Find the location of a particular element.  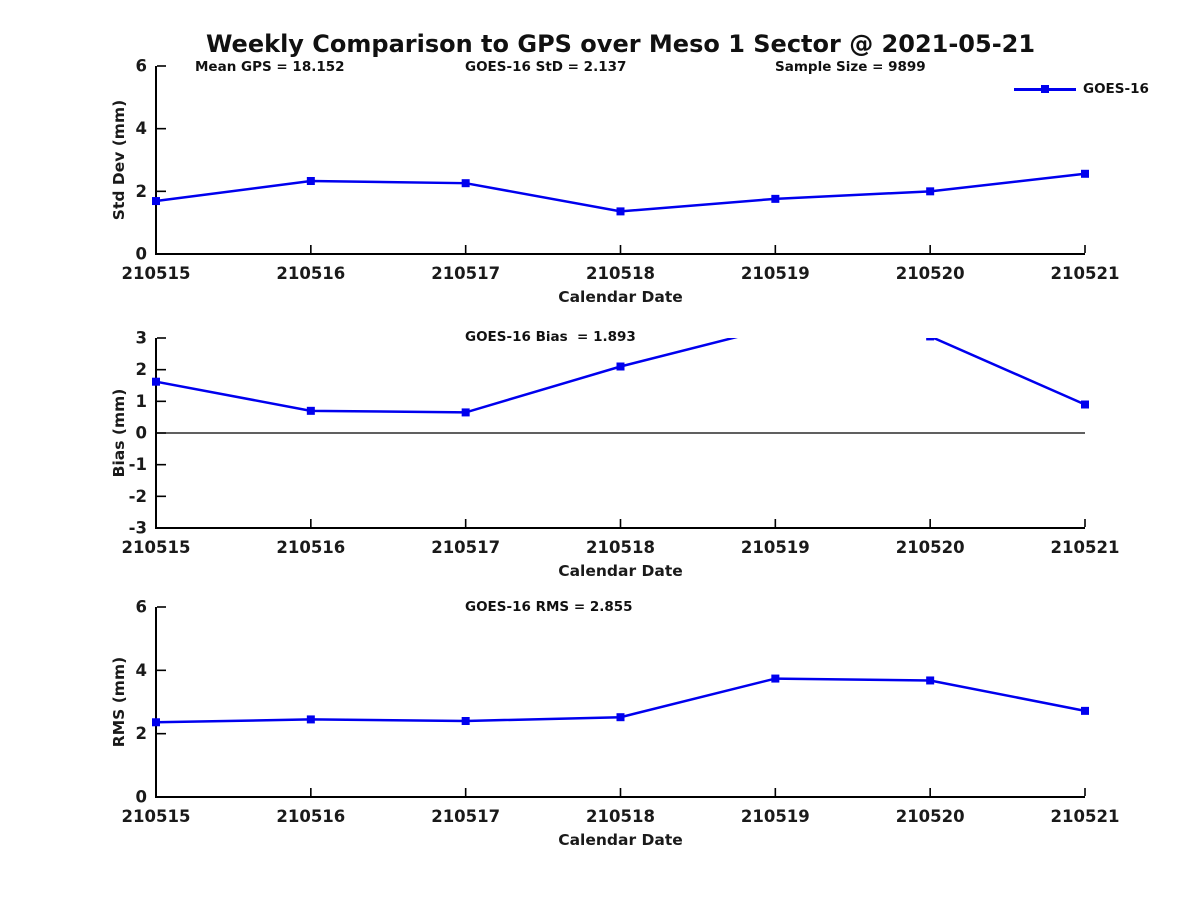

std-dev-chart-ylabel: Std Dev (mm) is located at coordinates (119, 160).